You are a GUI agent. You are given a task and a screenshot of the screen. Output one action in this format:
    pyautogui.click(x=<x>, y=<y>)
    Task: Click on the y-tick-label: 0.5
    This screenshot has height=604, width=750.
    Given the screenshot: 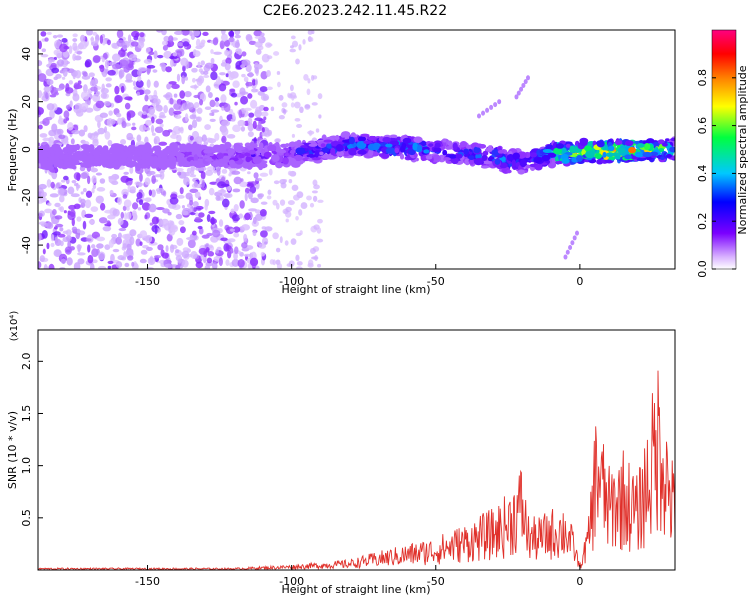 What is the action you would take?
    pyautogui.click(x=26, y=518)
    